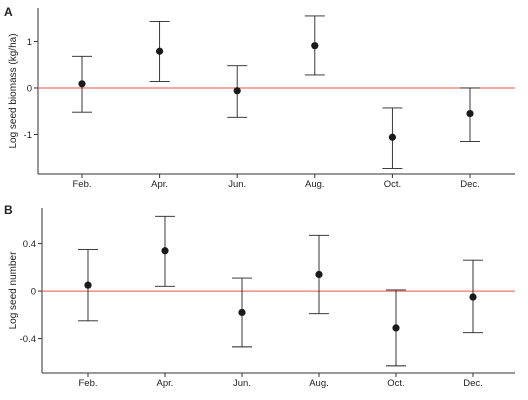 This screenshot has width=528, height=400. I want to click on panel-b-x-tick-label: Feb., so click(87, 383).